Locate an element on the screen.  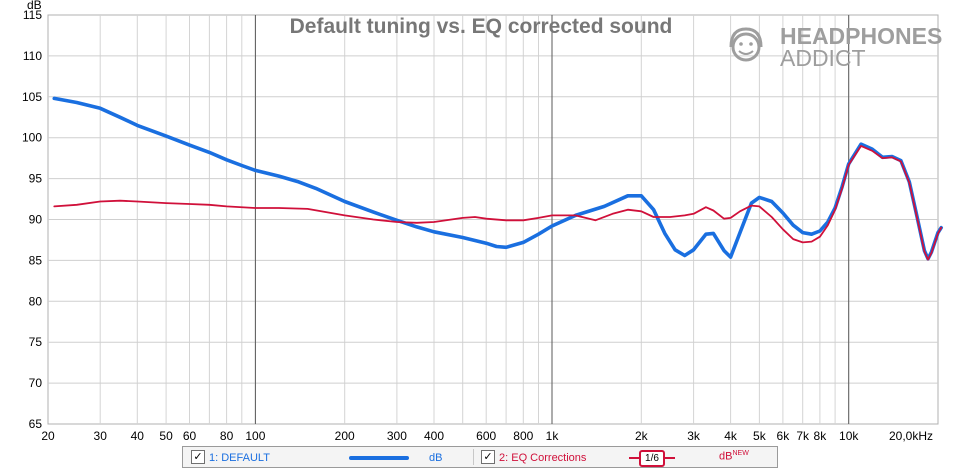
x-tick-label: 50 is located at coordinates (166, 436).